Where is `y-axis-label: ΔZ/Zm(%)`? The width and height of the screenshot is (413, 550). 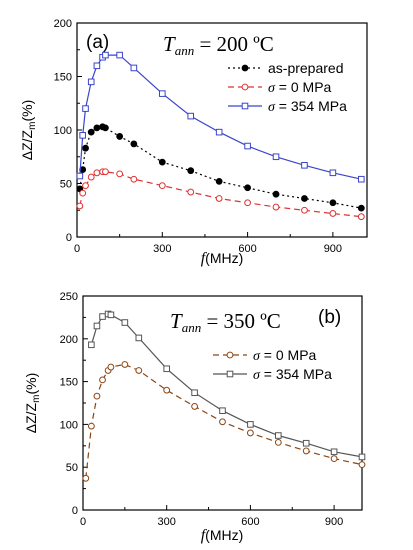 y-axis-label: ΔZ/Zm(%) is located at coordinates (32, 403).